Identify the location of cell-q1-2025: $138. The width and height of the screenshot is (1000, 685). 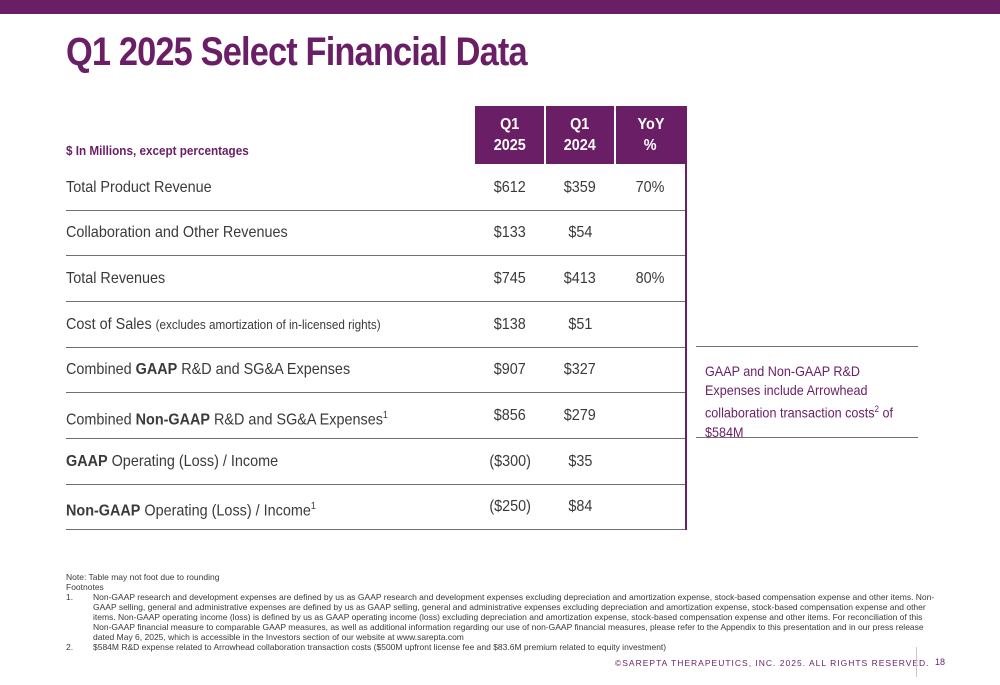
(510, 324).